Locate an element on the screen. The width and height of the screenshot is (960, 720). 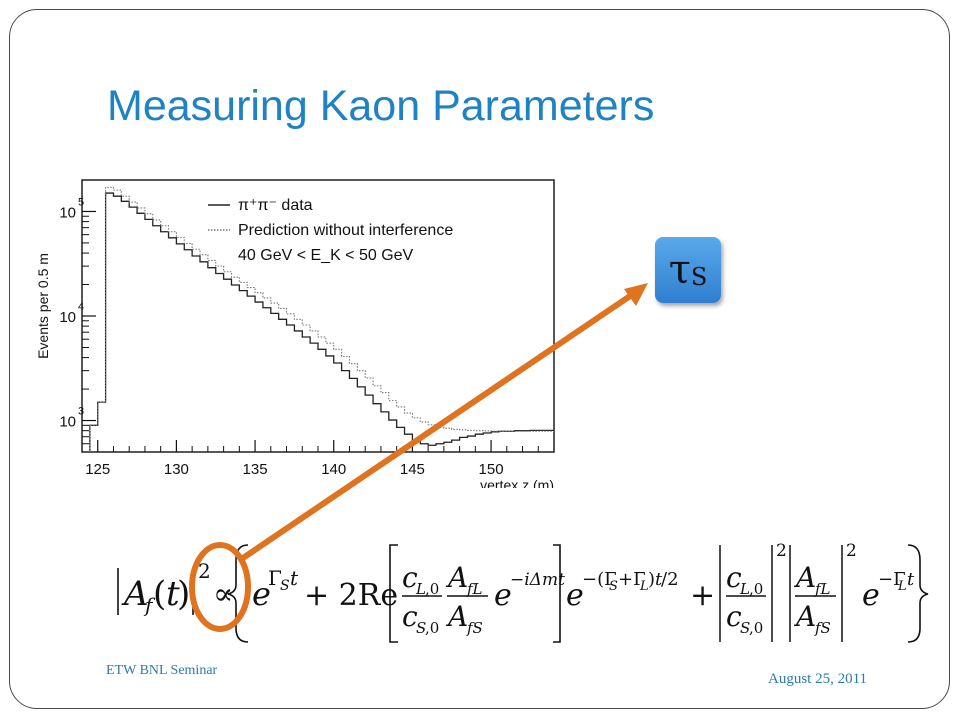
x-tick-label: 150 is located at coordinates (491, 469).